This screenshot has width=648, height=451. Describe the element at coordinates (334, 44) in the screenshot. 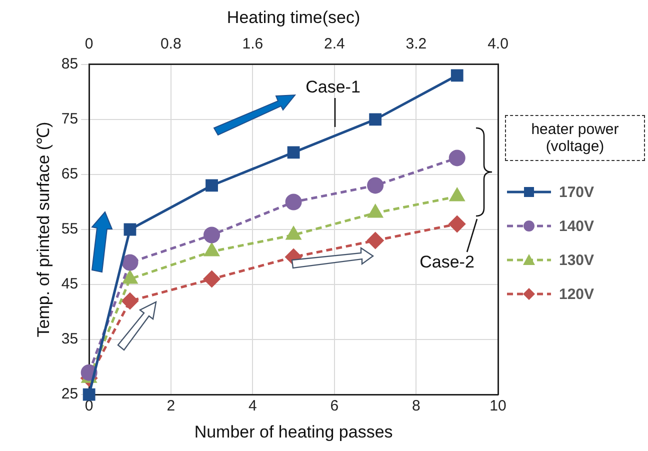

I see `x2-tick-label: 2.4` at that location.